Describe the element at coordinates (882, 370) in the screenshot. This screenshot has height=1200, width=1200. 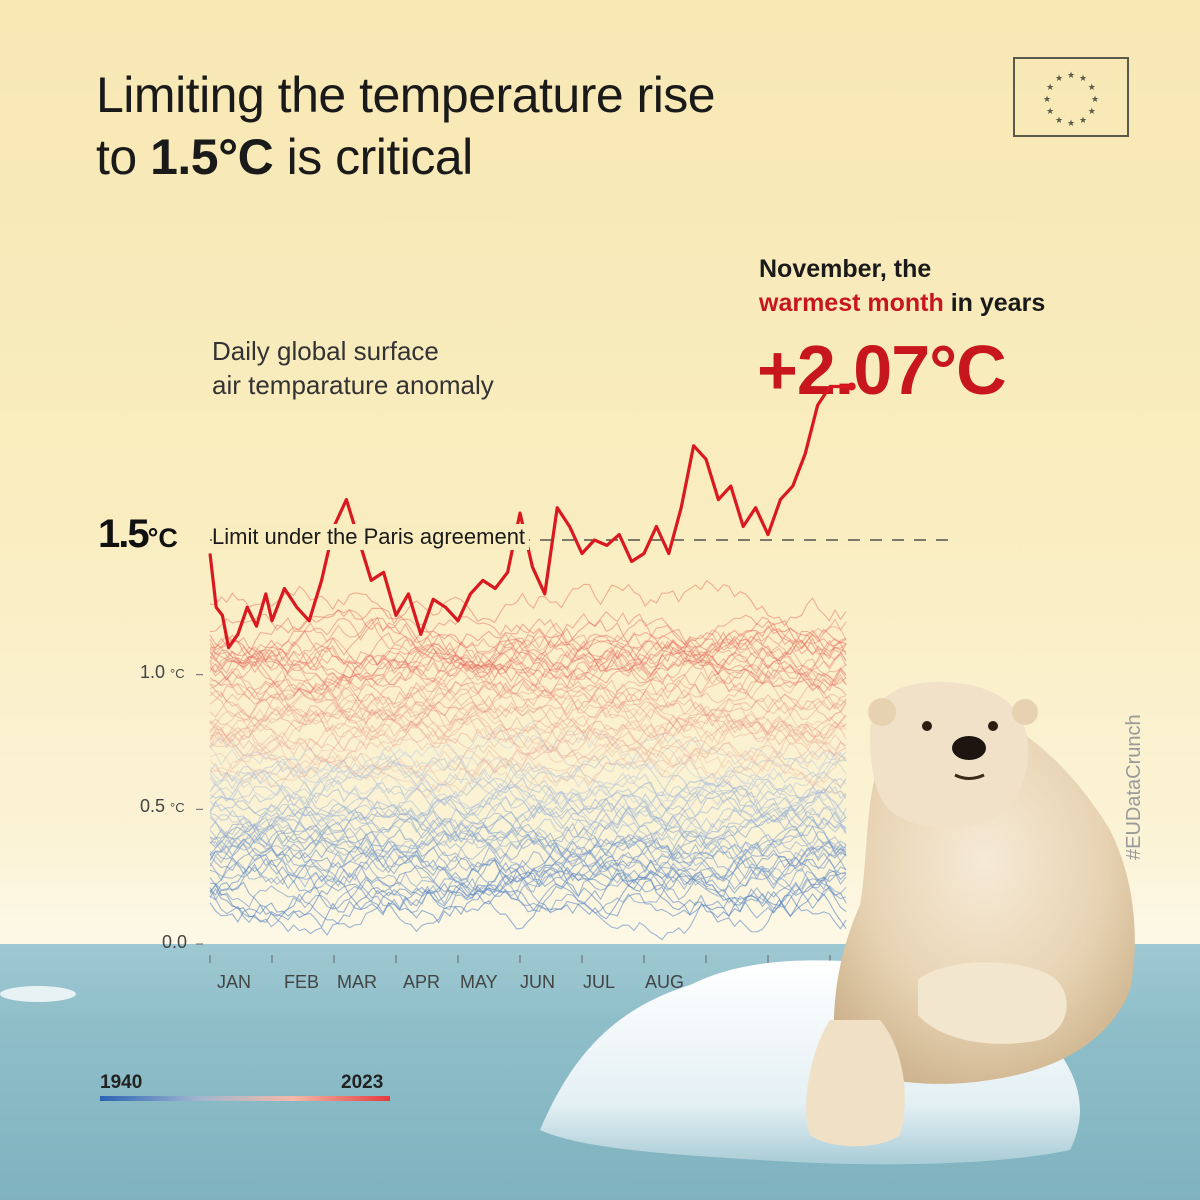
I see `highlight-value: +2.07°C` at that location.